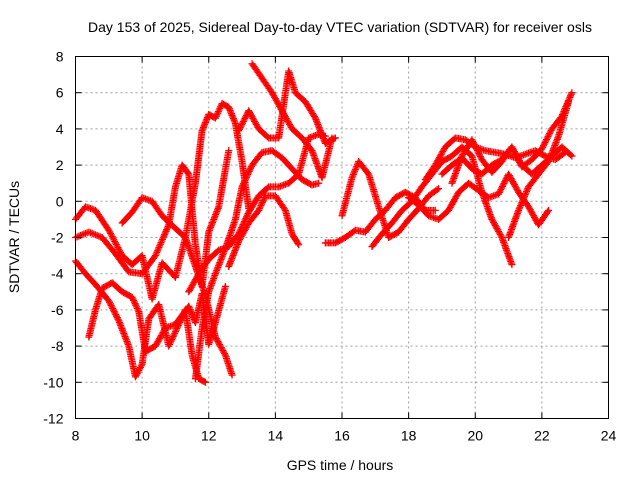  I want to click on y-tick-label: -4, so click(57, 274).